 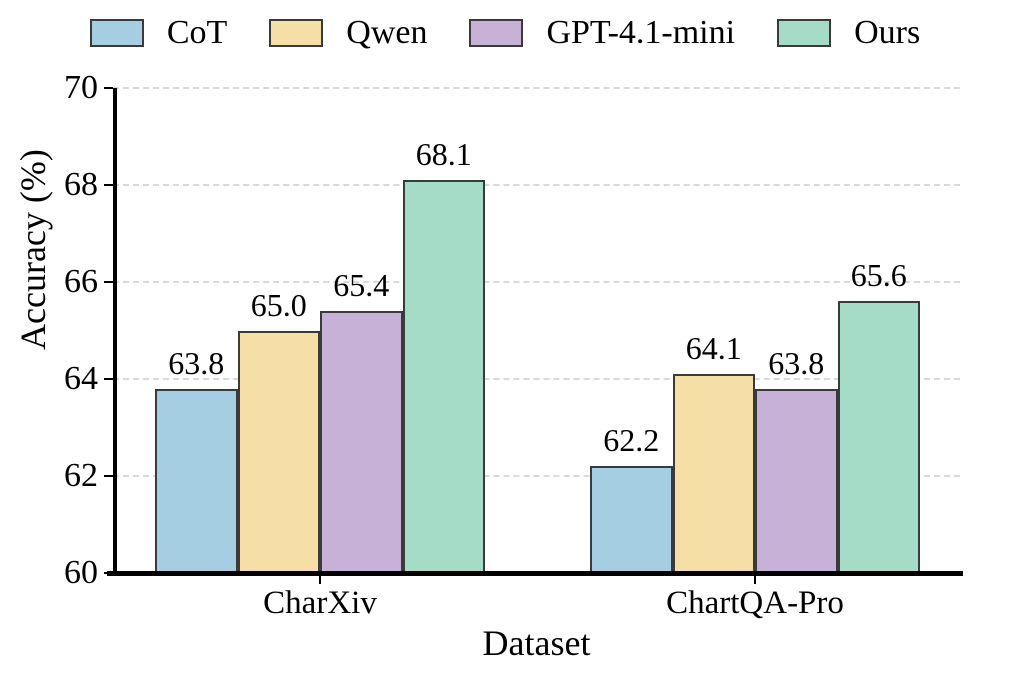 What do you see at coordinates (81, 281) in the screenshot?
I see `y-tick-label-66: 66` at bounding box center [81, 281].